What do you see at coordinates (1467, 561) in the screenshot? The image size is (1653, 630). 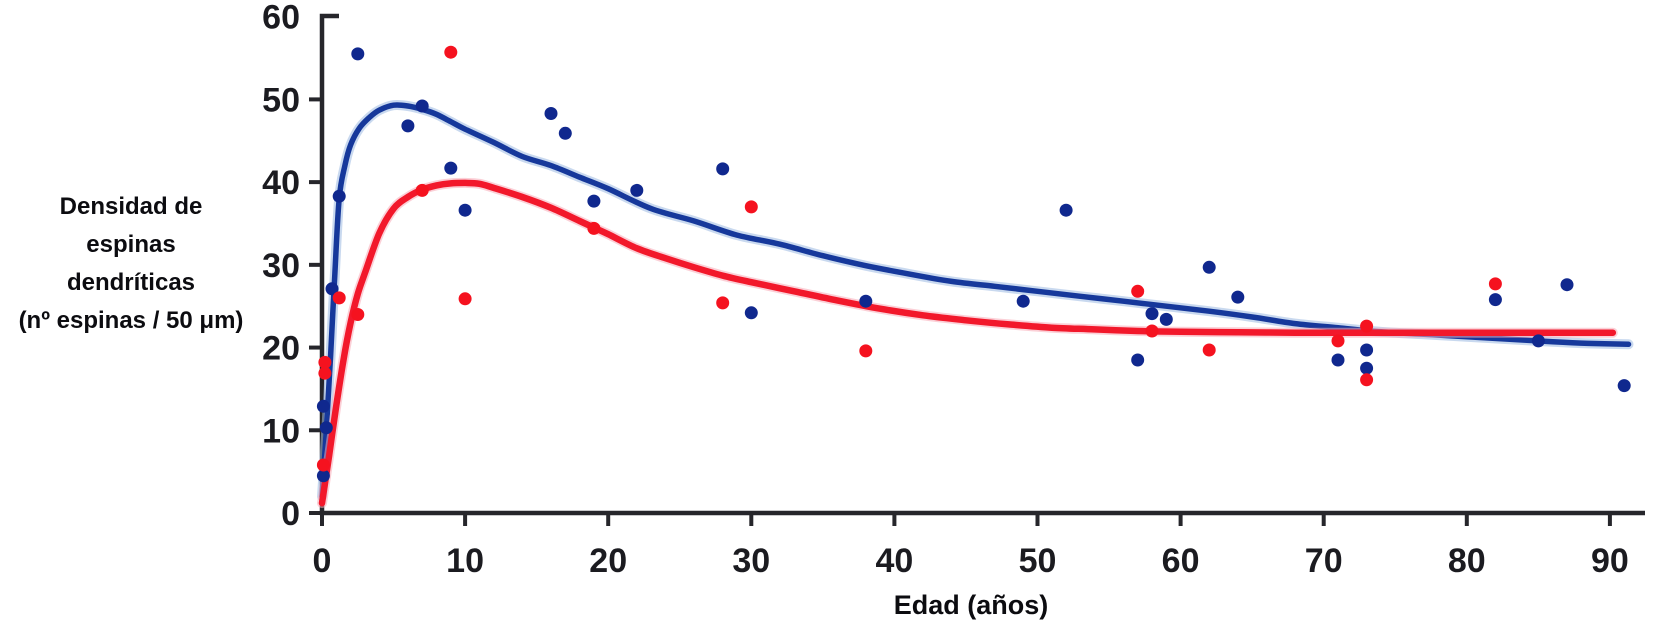 I see `x-tick-label: 80` at bounding box center [1467, 561].